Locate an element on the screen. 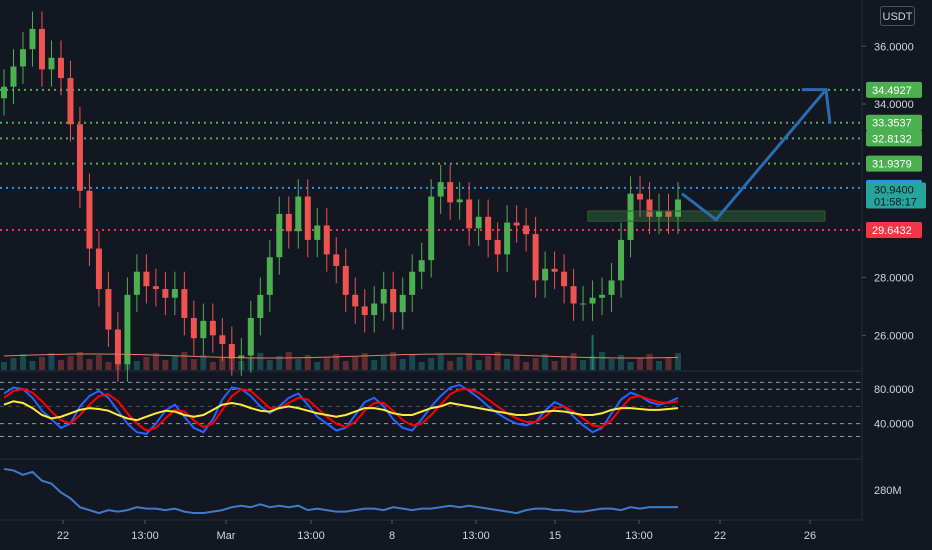 Image resolution: width=932 pixels, height=550 pixels. time-tick-label: 26 is located at coordinates (810, 536).